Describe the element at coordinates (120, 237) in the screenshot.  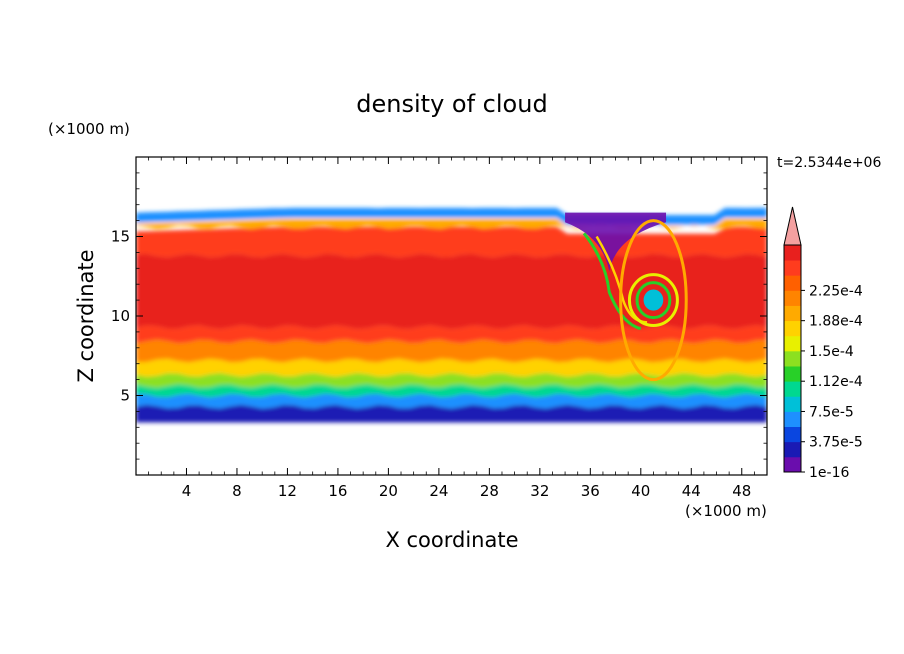
I see `y-tick-label: 15` at that location.